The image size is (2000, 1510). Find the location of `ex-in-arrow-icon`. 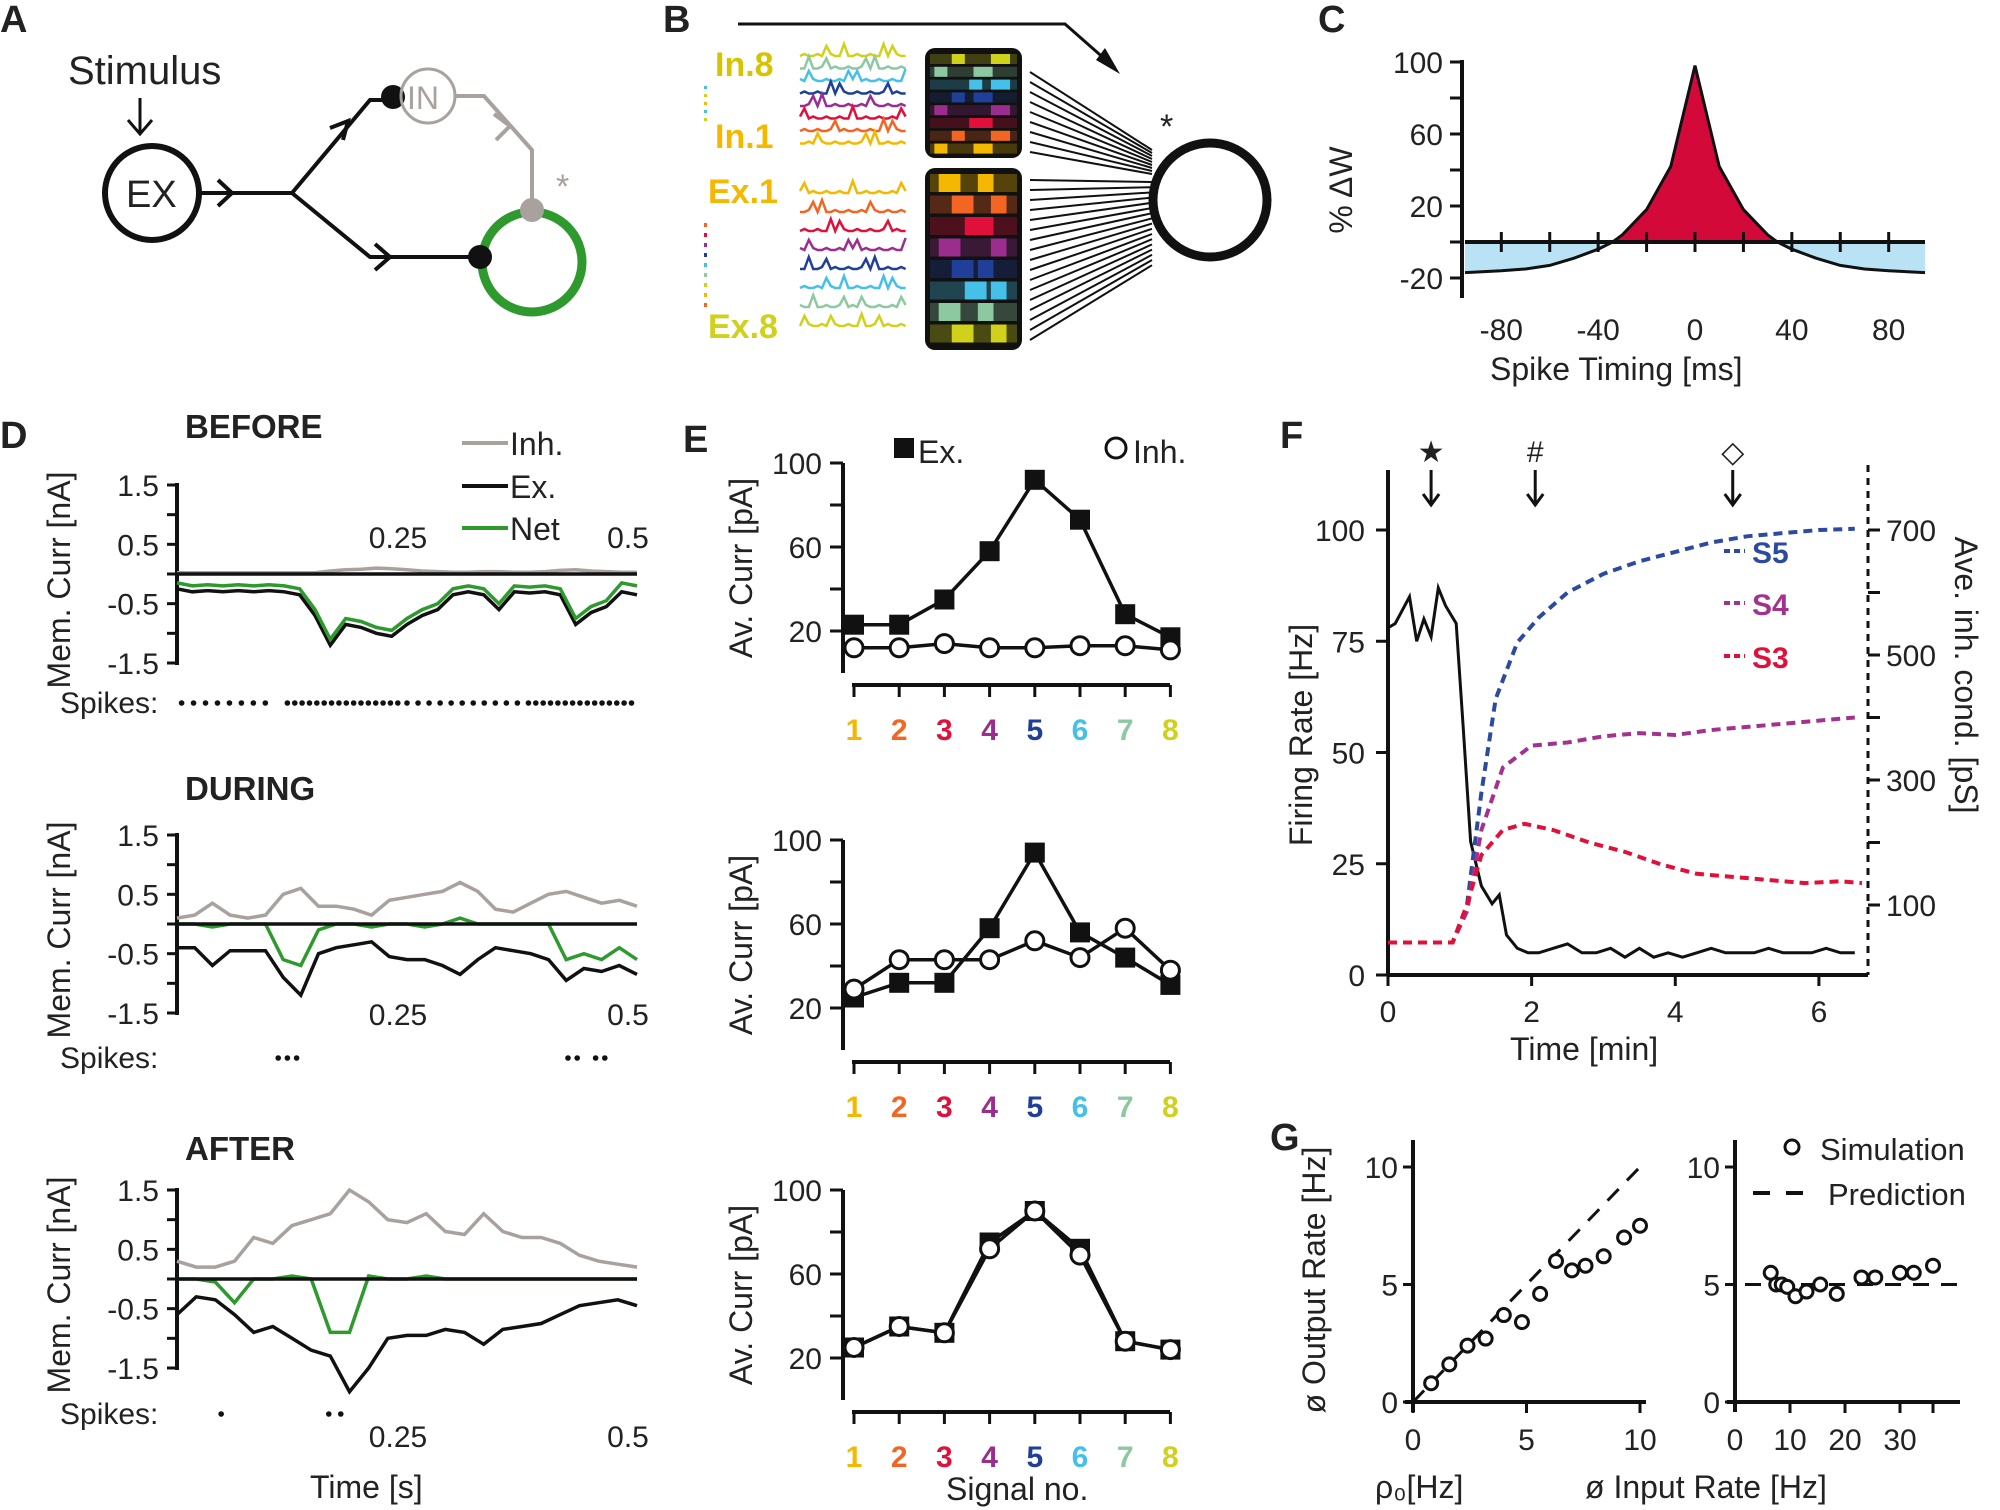

ex-in-arrow-icon is located at coordinates (340, 129).